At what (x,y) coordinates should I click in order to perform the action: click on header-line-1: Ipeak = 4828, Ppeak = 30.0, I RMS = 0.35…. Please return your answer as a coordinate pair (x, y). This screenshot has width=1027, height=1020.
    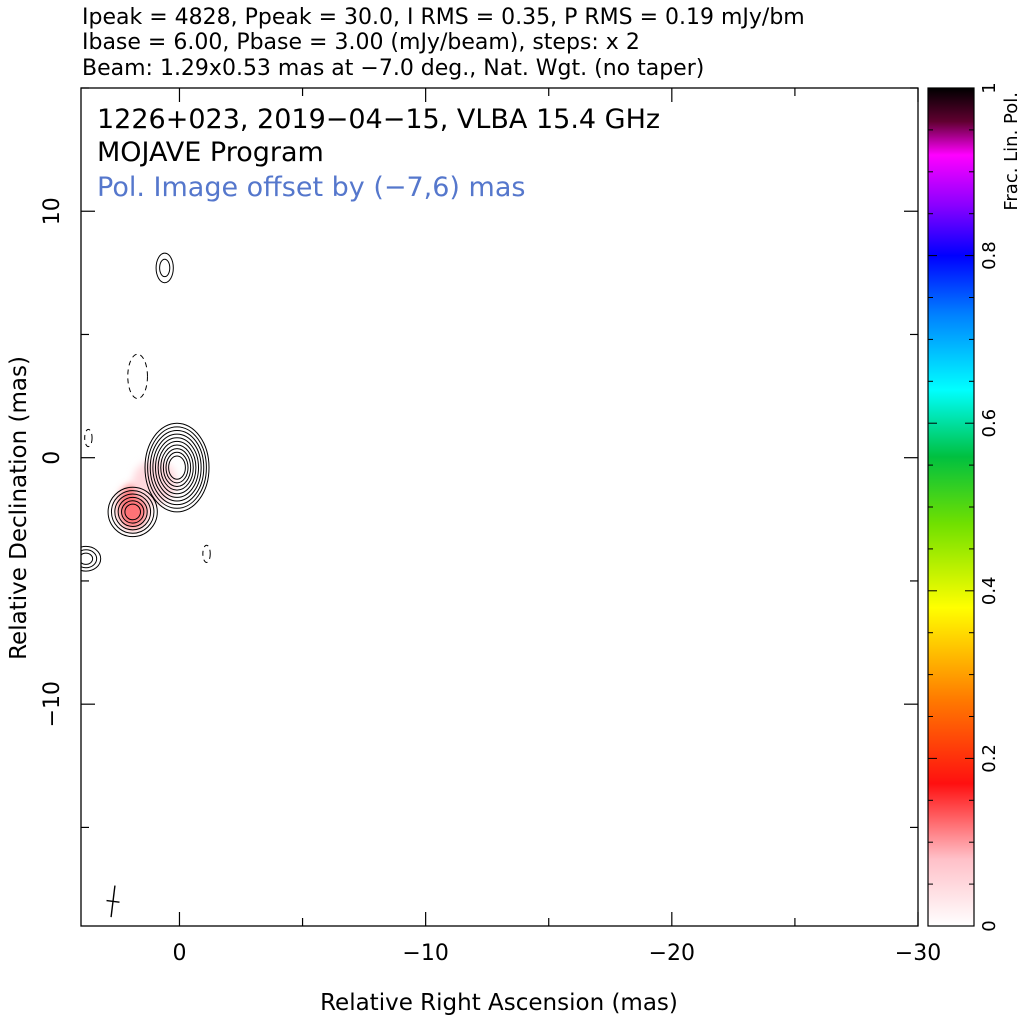
    Looking at the image, I should click on (443, 17).